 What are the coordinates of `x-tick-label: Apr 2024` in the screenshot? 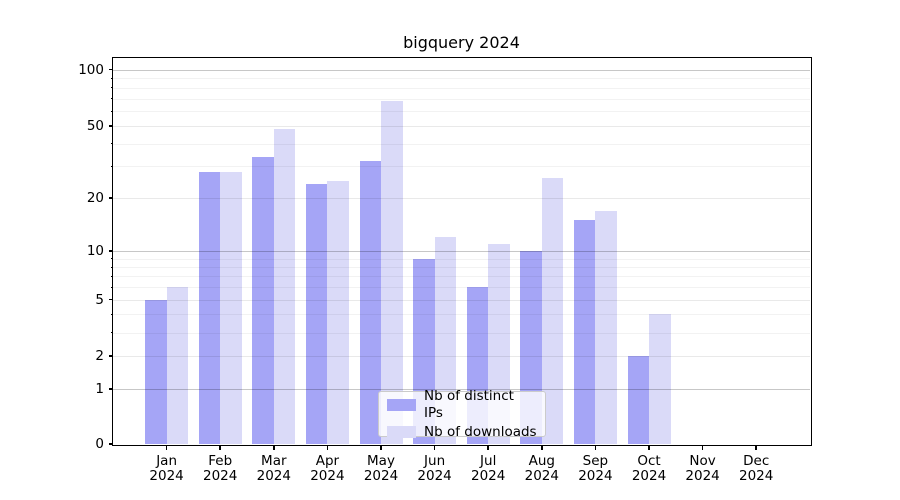 It's located at (327, 468).